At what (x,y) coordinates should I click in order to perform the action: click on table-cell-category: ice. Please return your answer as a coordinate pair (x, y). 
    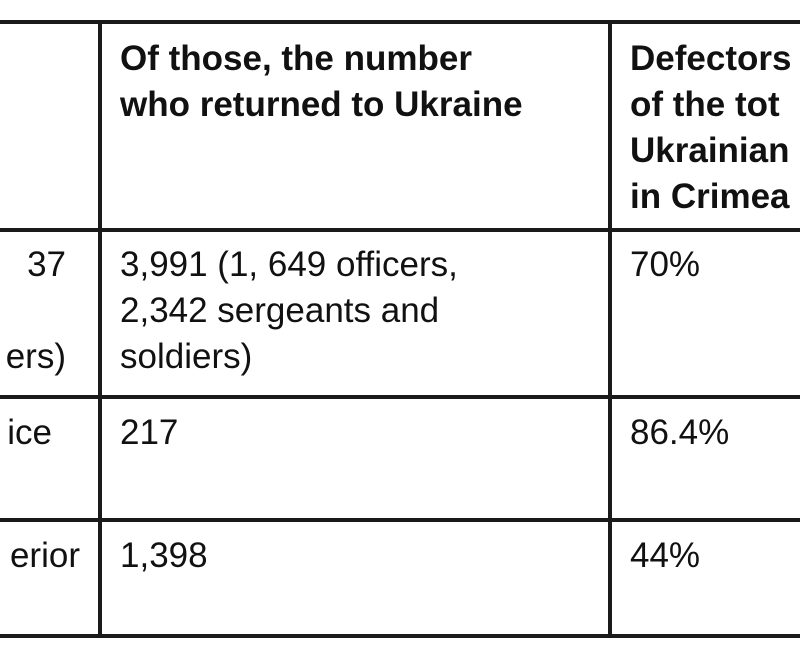
    Looking at the image, I should click on (29, 432).